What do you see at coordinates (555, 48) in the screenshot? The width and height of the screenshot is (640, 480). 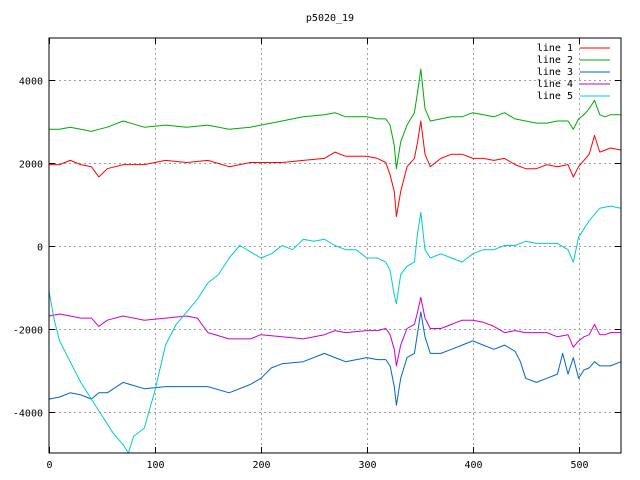 I see `legend-label: line 1` at bounding box center [555, 48].